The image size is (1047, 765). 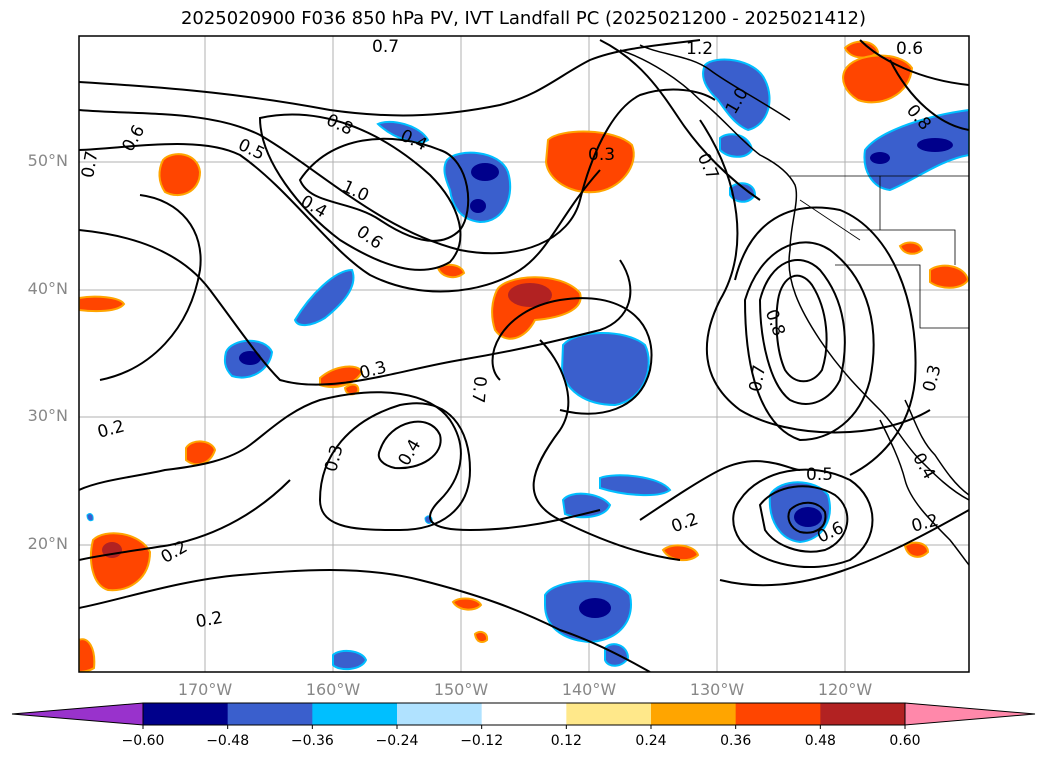 I want to click on colorbar-tick-label: 0.48, so click(x=820, y=741).